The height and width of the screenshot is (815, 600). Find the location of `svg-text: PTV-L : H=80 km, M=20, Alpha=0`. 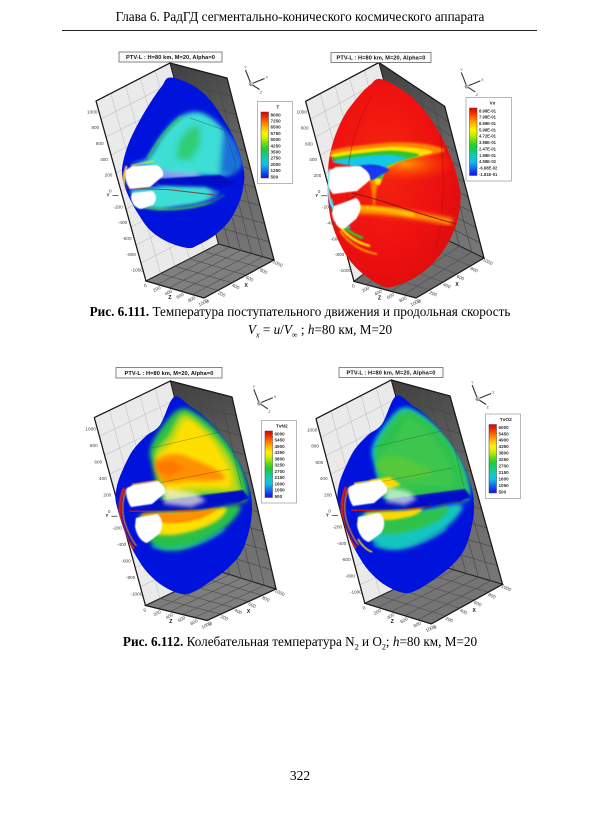

svg-text: PTV-L : H=80 km, M=20, Alpha=0 is located at coordinates (170, 58).